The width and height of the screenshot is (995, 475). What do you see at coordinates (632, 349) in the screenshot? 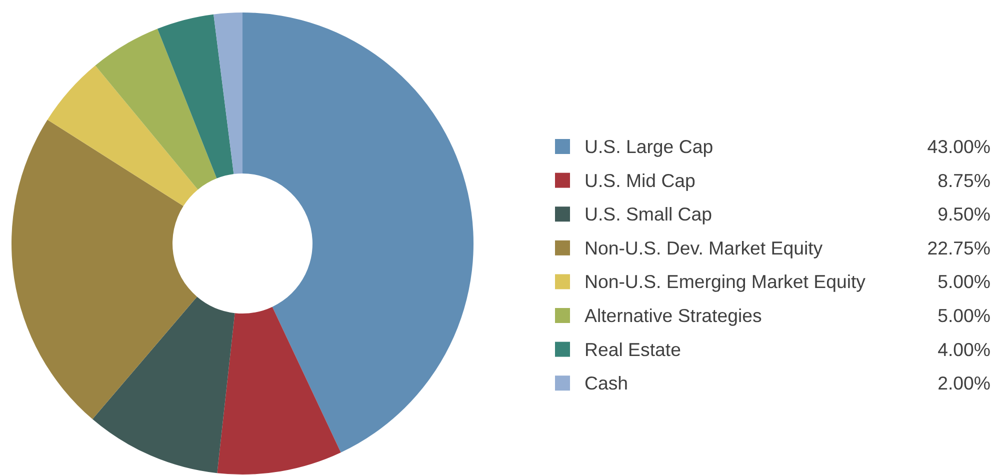
I see `legend-label: Real Estate` at bounding box center [632, 349].